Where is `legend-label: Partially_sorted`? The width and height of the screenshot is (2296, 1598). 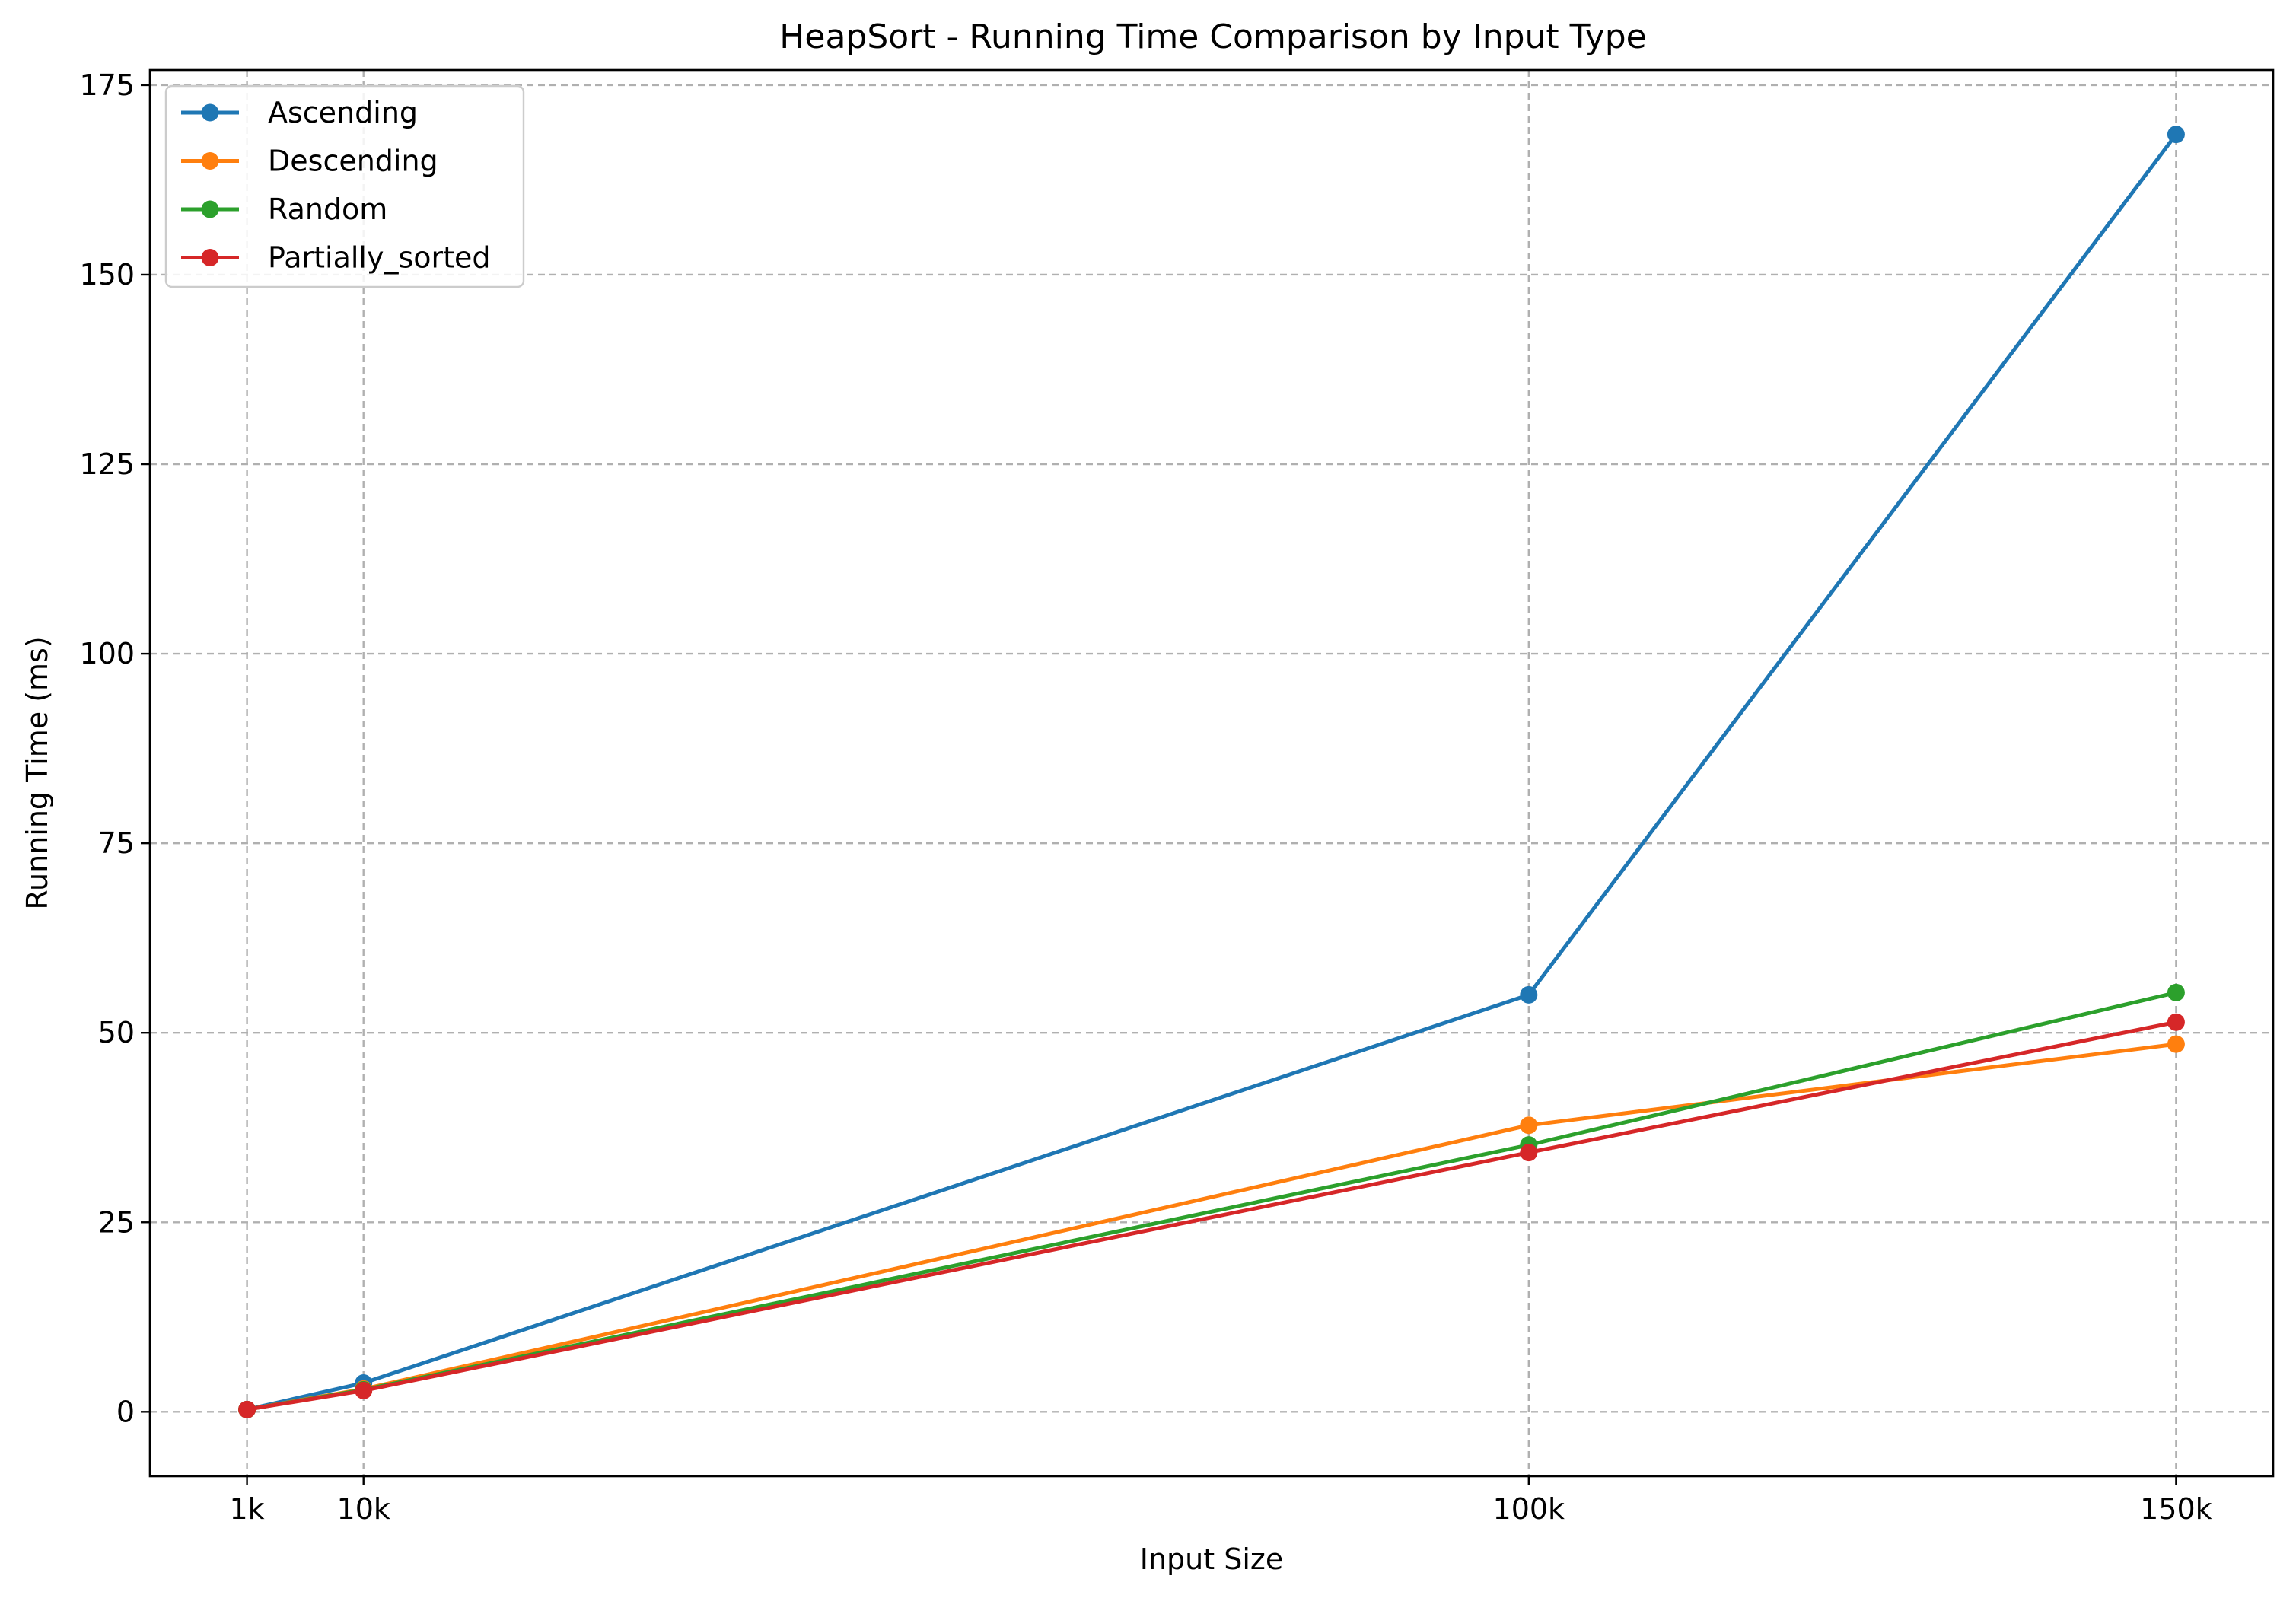 legend-label: Partially_sorted is located at coordinates (379, 258).